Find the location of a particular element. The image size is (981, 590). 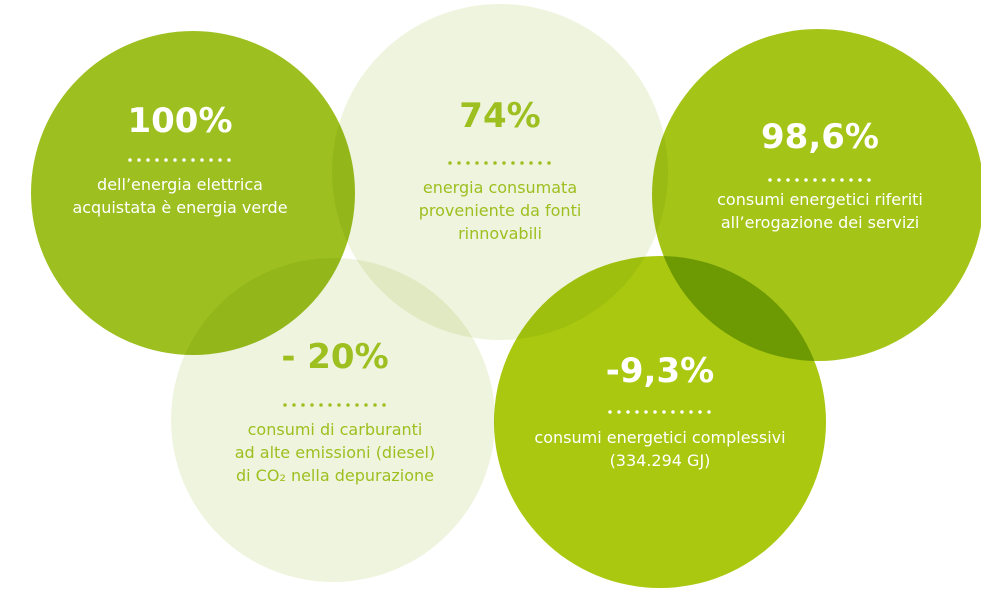

stat-value: 98,6% is located at coordinates (820, 137).